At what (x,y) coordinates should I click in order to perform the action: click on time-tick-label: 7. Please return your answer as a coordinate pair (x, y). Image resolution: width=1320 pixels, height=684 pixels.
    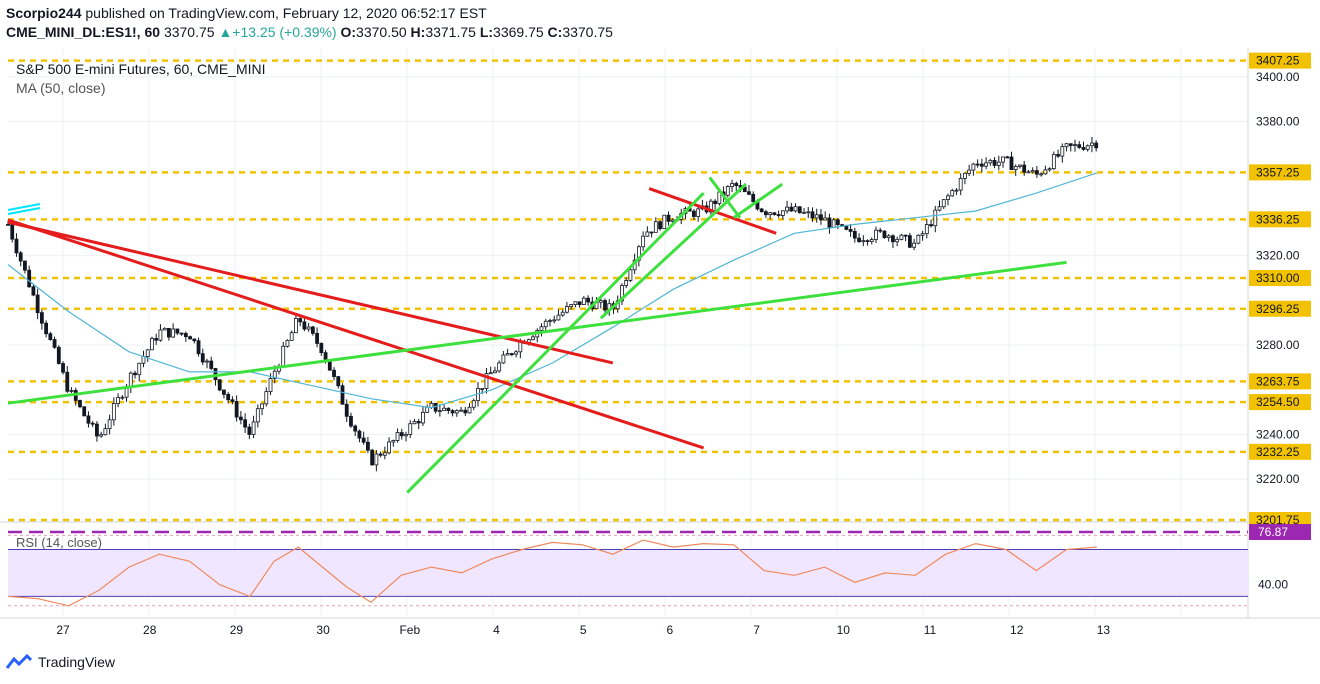
    Looking at the image, I should click on (756, 630).